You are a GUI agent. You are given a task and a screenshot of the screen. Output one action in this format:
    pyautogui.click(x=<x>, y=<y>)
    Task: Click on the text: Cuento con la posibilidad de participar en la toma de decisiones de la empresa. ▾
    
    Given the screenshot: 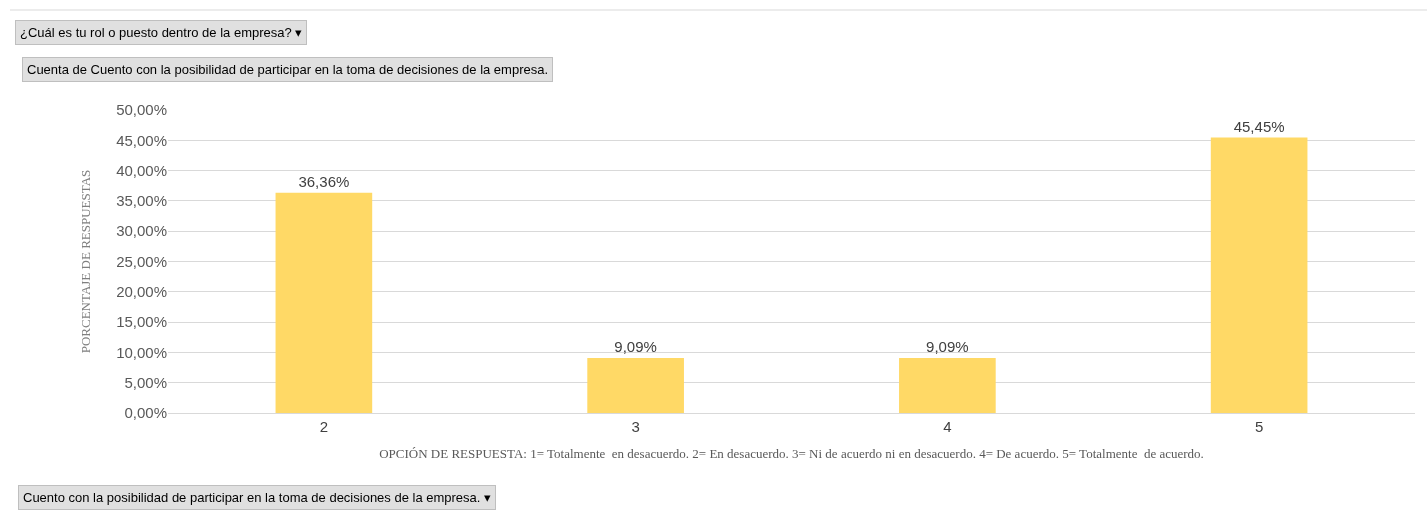 What is the action you would take?
    pyautogui.click(x=257, y=497)
    